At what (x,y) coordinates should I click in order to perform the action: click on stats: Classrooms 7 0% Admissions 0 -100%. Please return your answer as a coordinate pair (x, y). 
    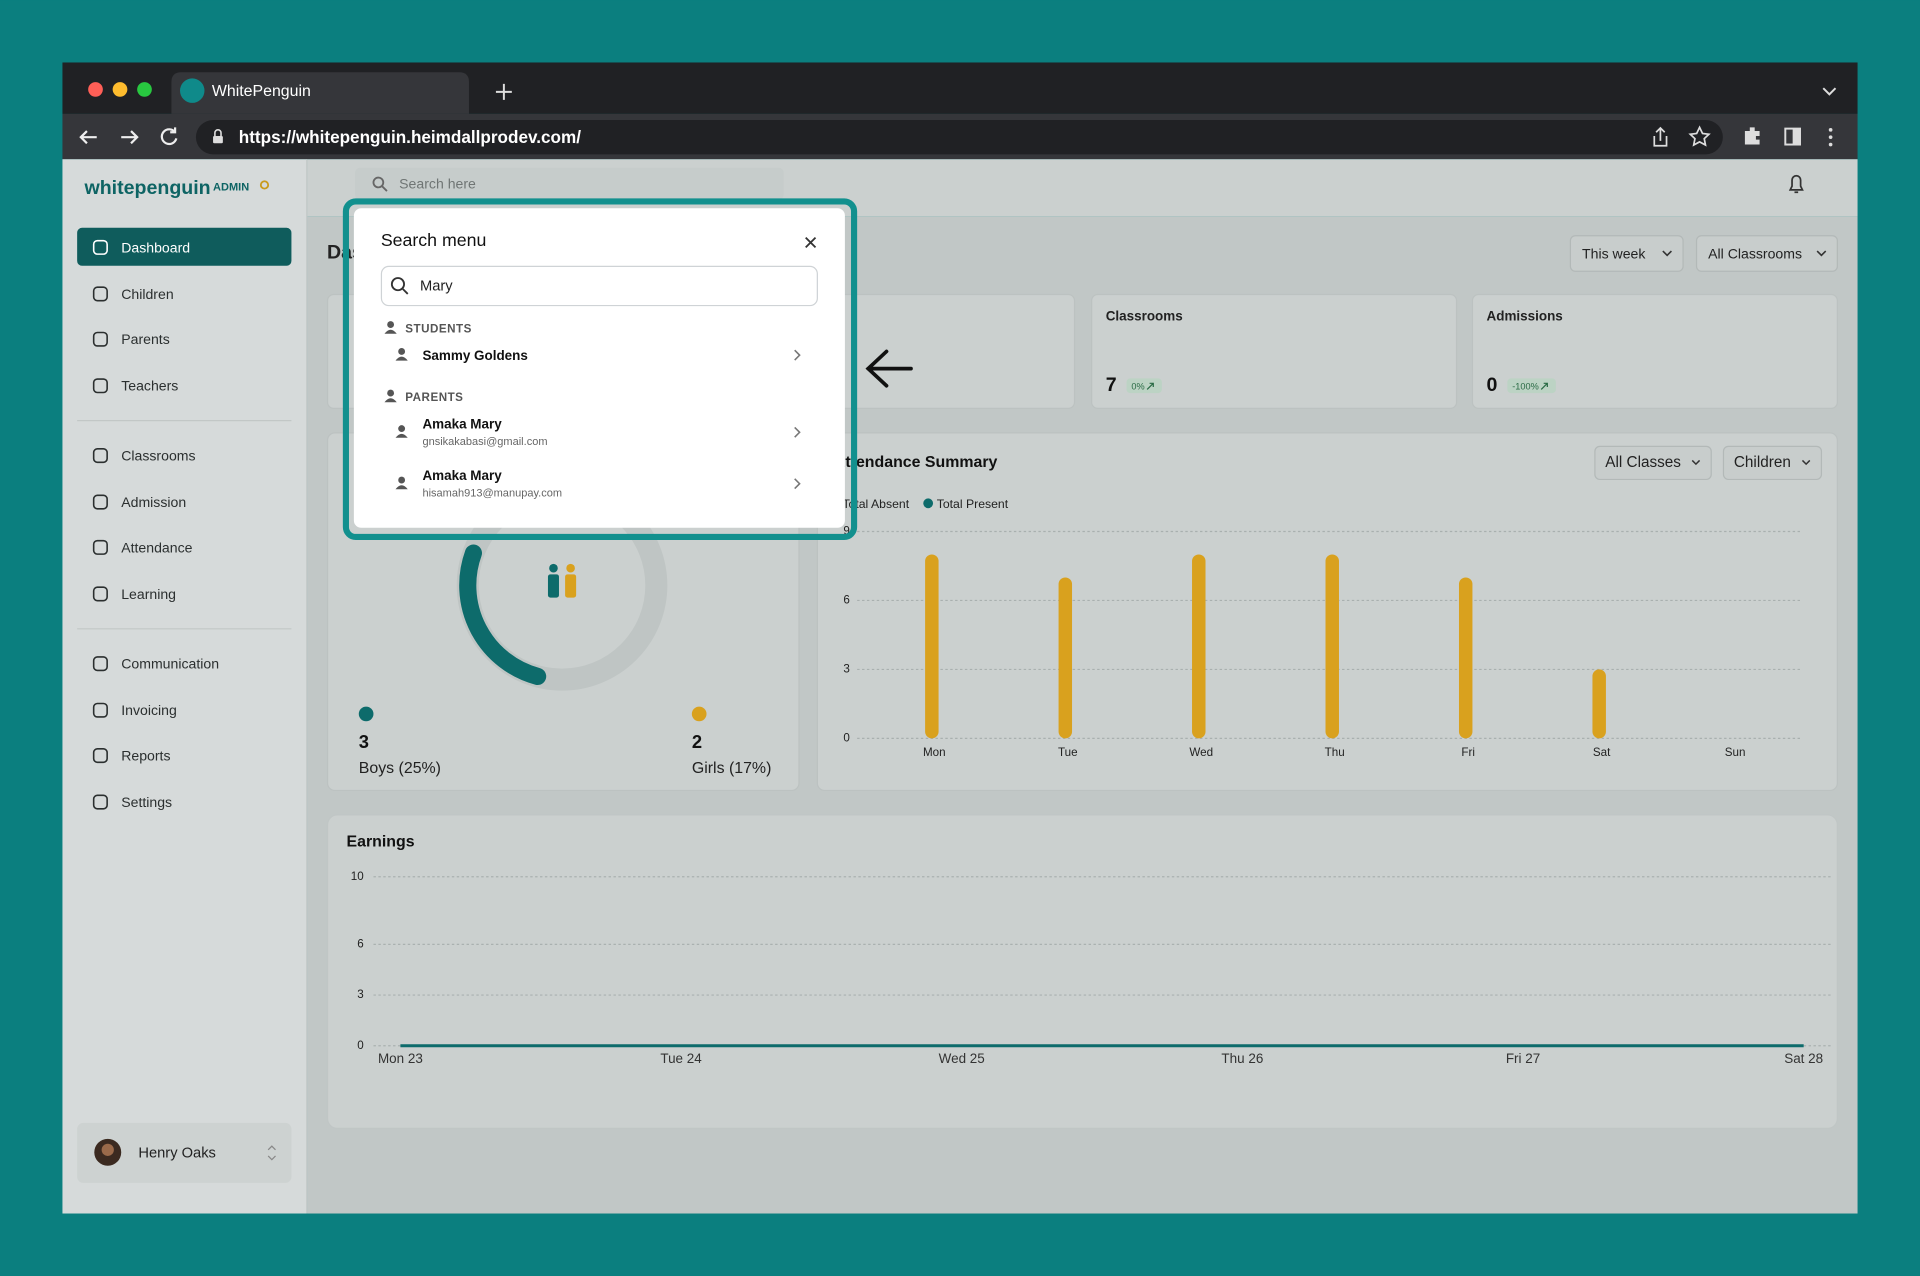
    Looking at the image, I should click on (1464, 351).